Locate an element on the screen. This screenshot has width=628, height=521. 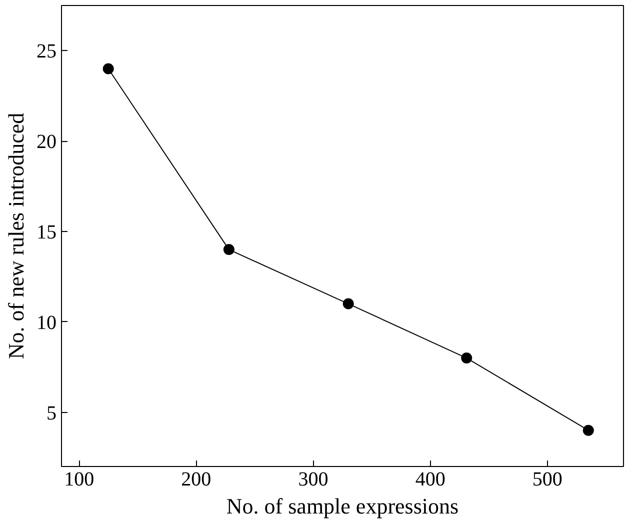
y-tick-label: 15 is located at coordinates (46, 232).